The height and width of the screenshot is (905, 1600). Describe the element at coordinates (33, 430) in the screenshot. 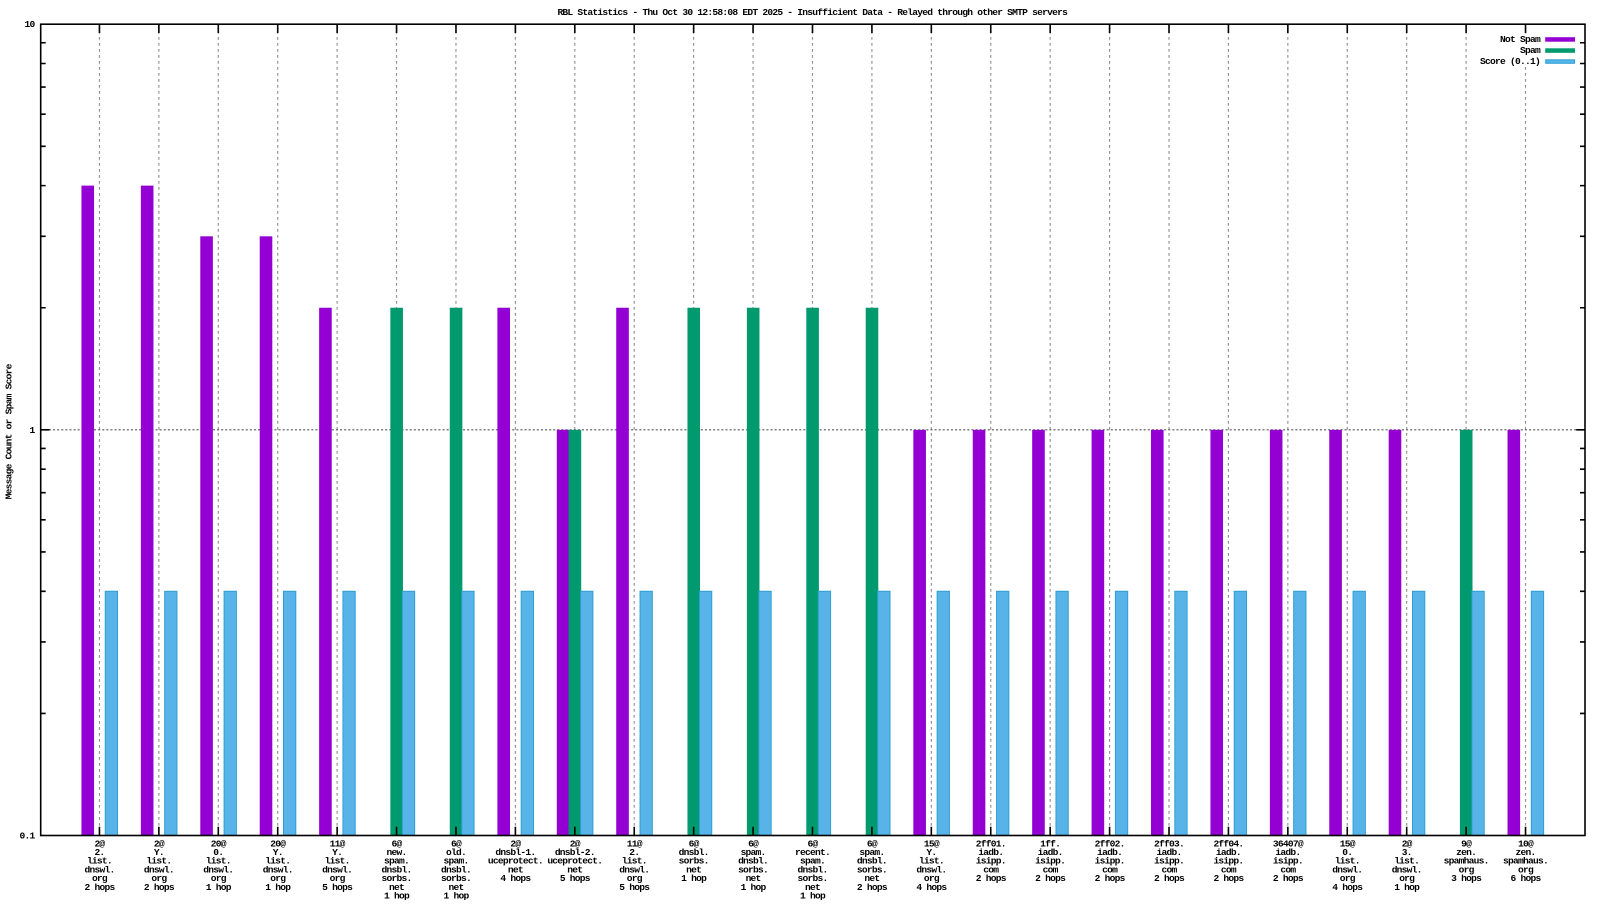

I see `svg-text: 1` at that location.